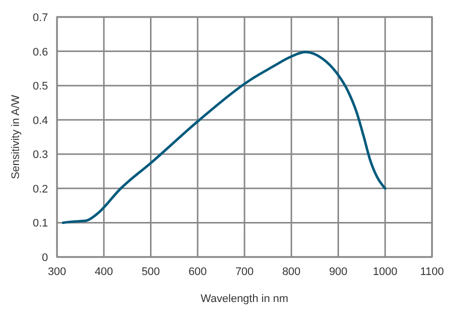  I want to click on y-tick-label: 0.6, so click(40, 52).